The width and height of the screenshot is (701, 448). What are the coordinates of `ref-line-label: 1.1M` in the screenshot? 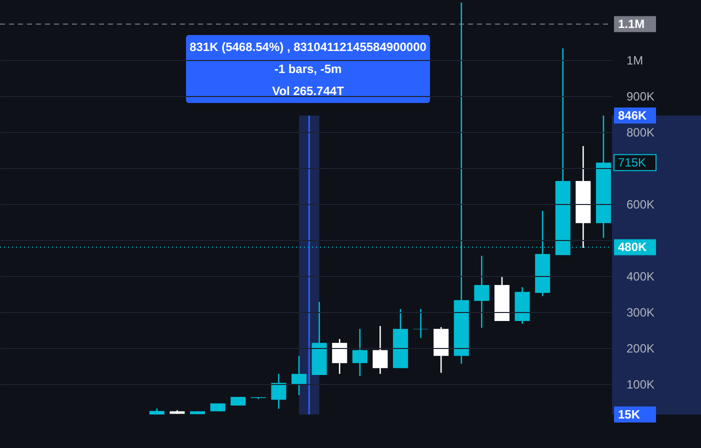 It's located at (631, 24).